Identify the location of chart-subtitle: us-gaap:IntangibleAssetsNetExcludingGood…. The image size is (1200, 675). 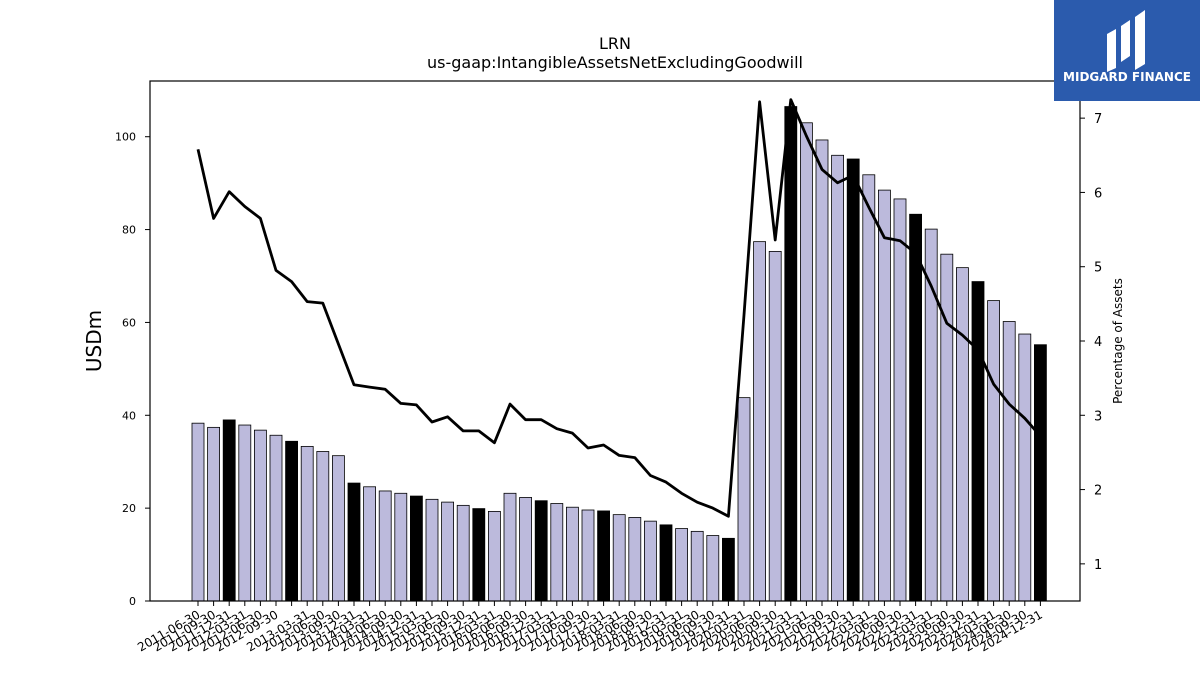
(615, 62).